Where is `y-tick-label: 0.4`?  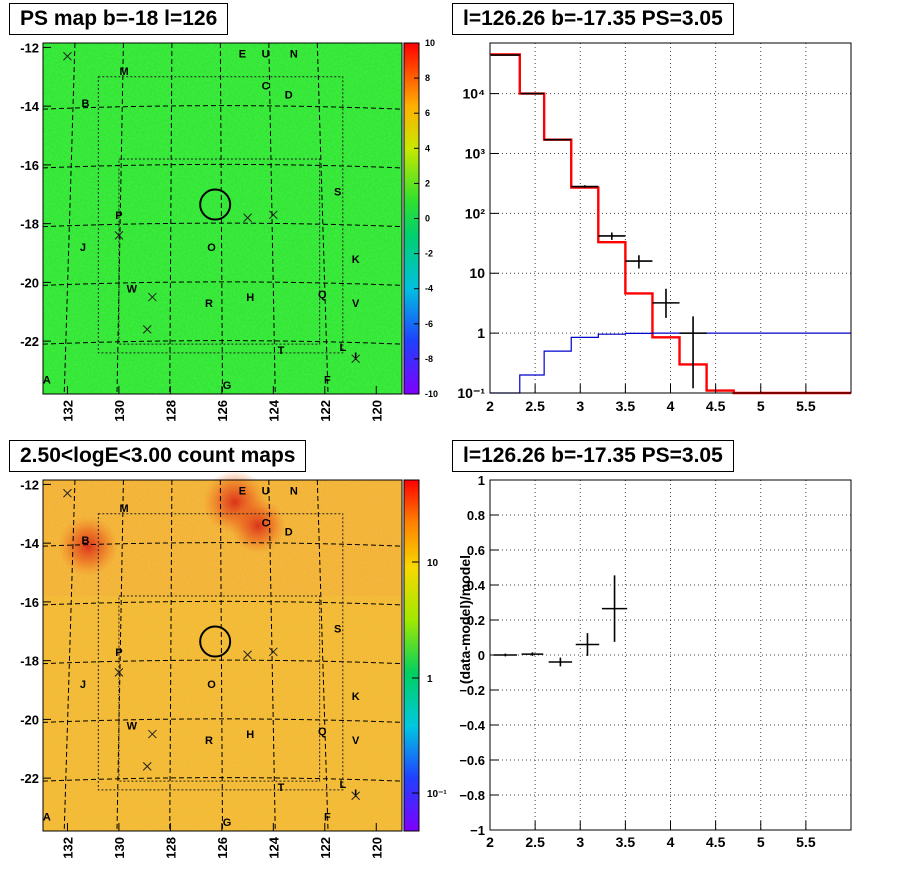
y-tick-label: 0.4 is located at coordinates (476, 585).